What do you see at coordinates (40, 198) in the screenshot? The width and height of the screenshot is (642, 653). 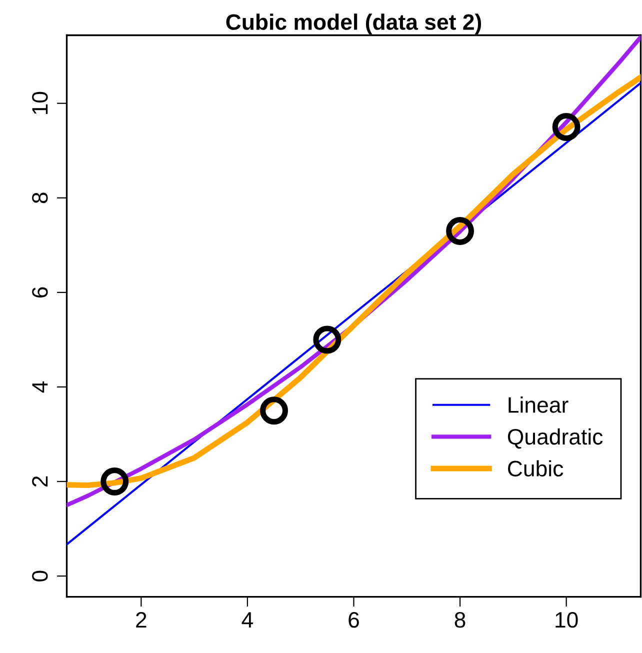 I see `y-tick-label: 8` at bounding box center [40, 198].